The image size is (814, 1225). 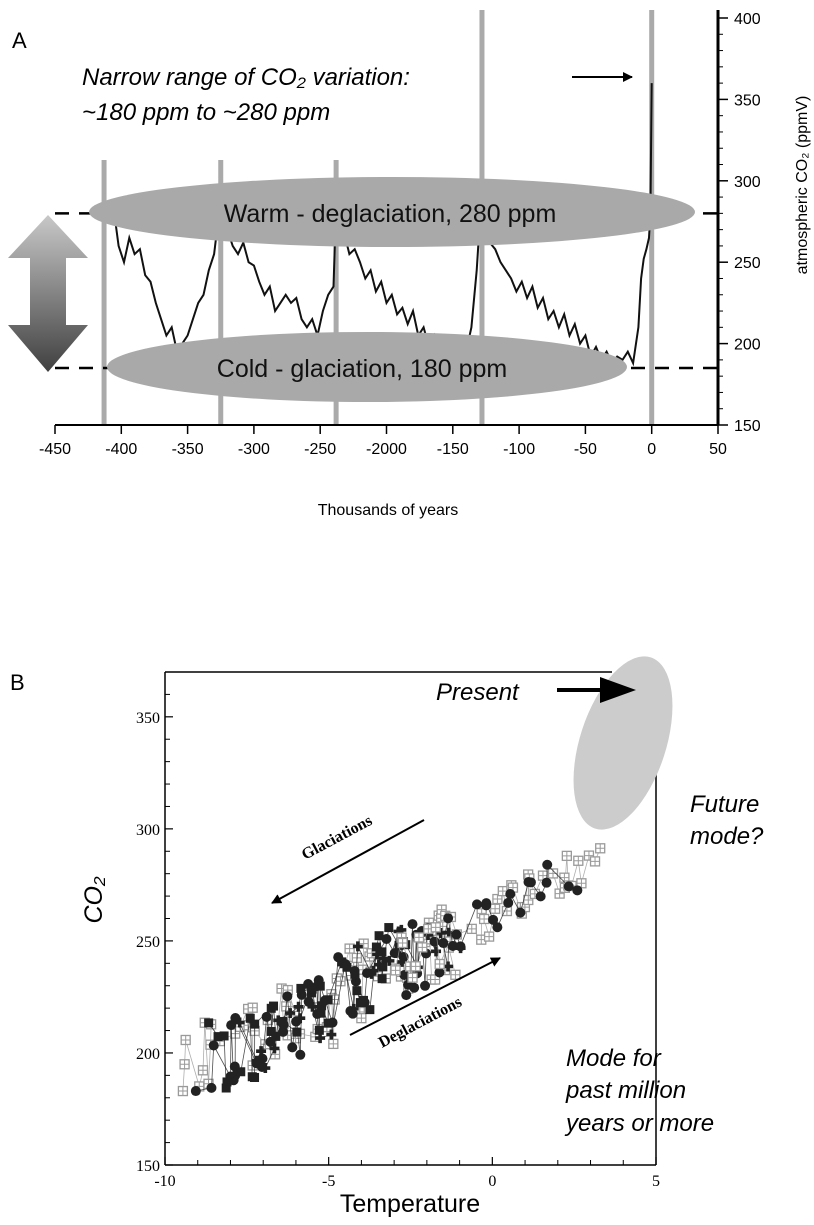 I want to click on range-text-line2: ~180 ppm to ~280 ppm, so click(x=206, y=112).